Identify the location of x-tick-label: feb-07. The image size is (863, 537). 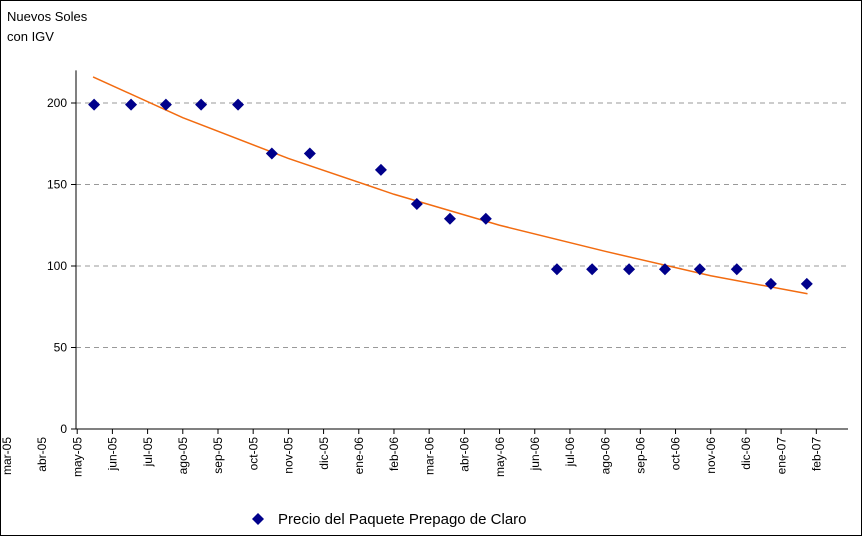
(817, 454).